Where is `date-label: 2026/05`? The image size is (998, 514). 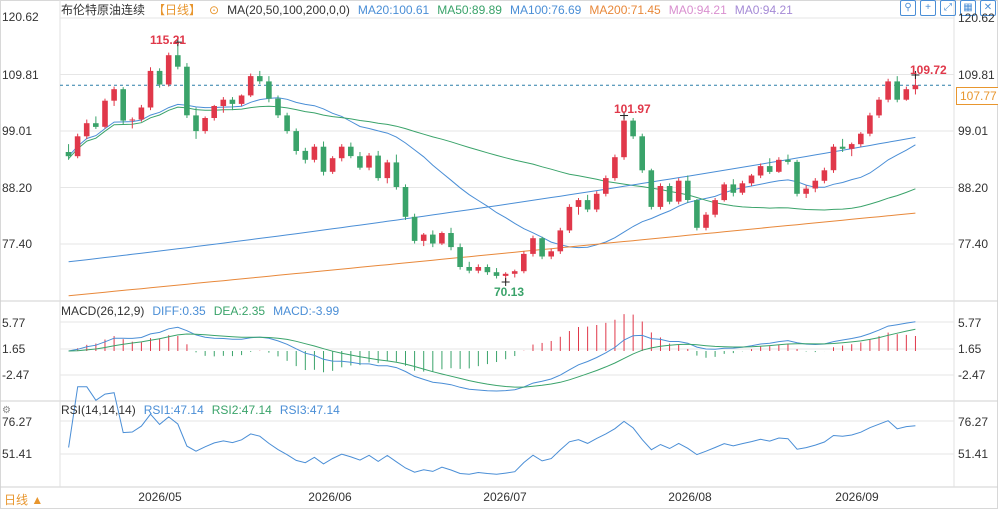
date-label: 2026/05 is located at coordinates (160, 497).